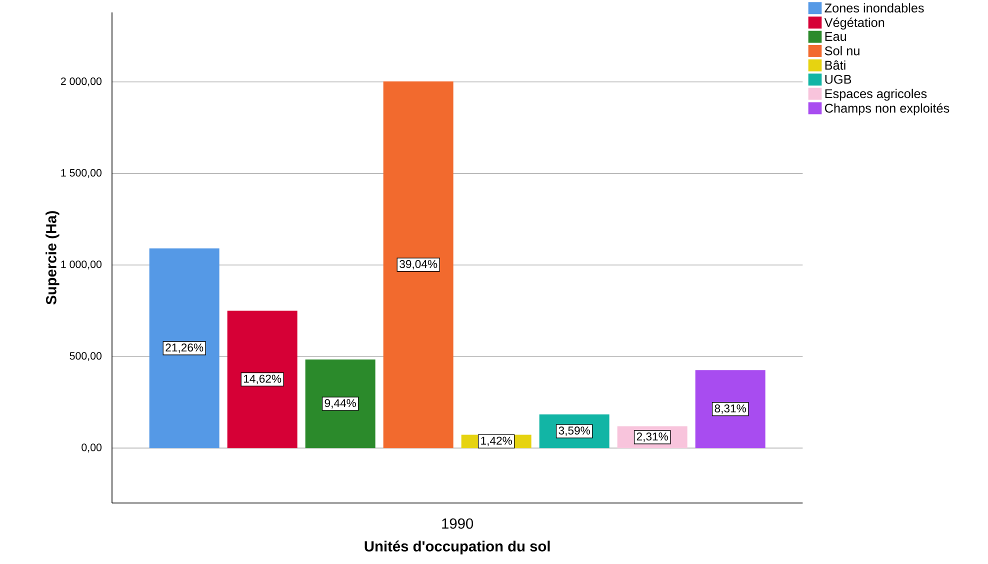 Image resolution: width=988 pixels, height=564 pixels. What do you see at coordinates (854, 24) in the screenshot?
I see `legend-label: Végétation` at bounding box center [854, 24].